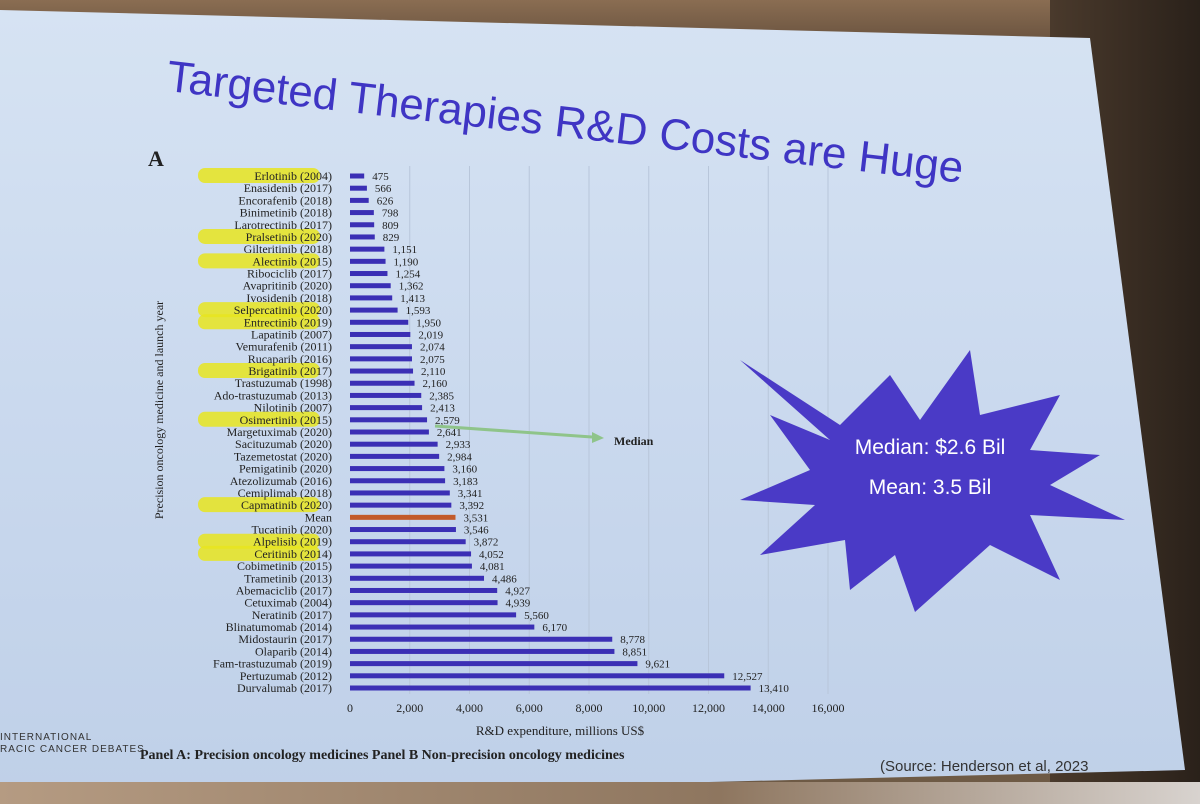 This screenshot has width=1200, height=804. Describe the element at coordinates (458, 445) in the screenshot. I see `value-label: 2,933` at that location.